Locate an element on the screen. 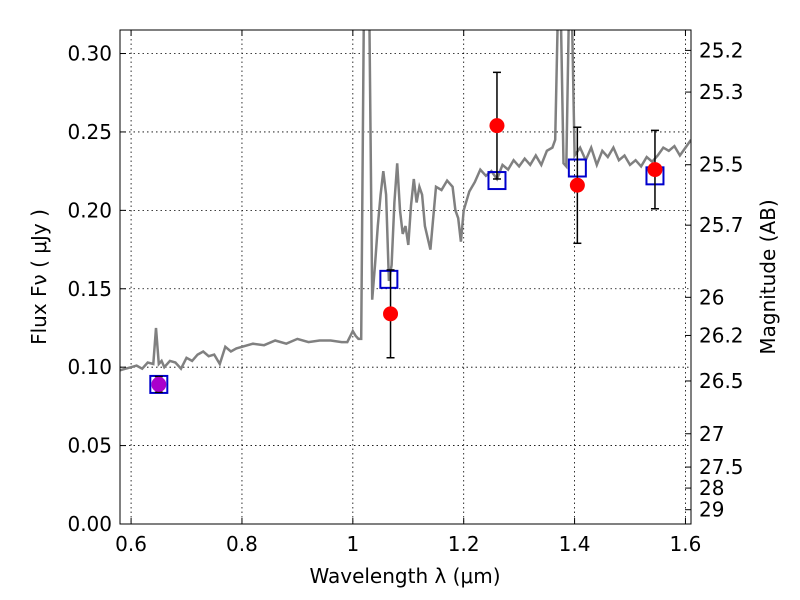 The width and height of the screenshot is (800, 600). x-tick-label: 1.2 is located at coordinates (464, 544).